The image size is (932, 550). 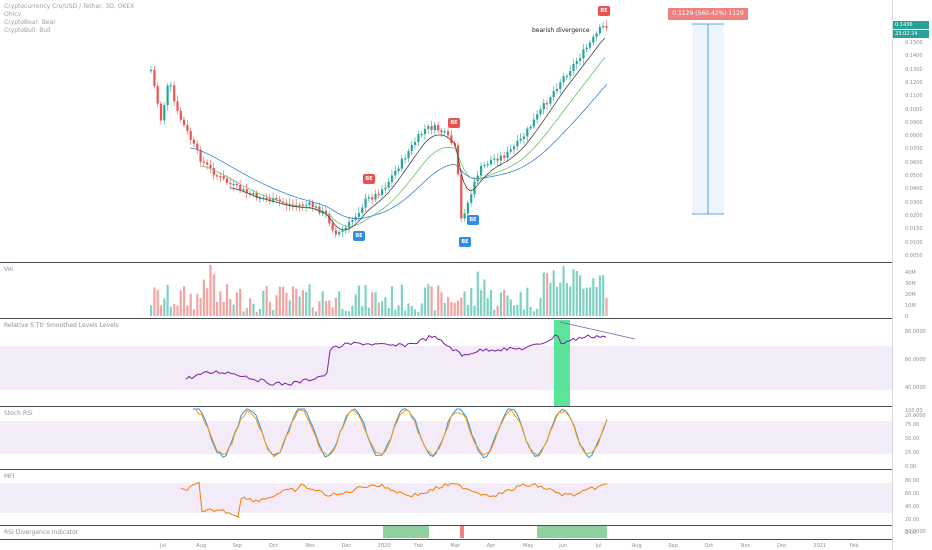 I want to click on legend-ohlcv: Ohlcv, so click(x=13, y=14).